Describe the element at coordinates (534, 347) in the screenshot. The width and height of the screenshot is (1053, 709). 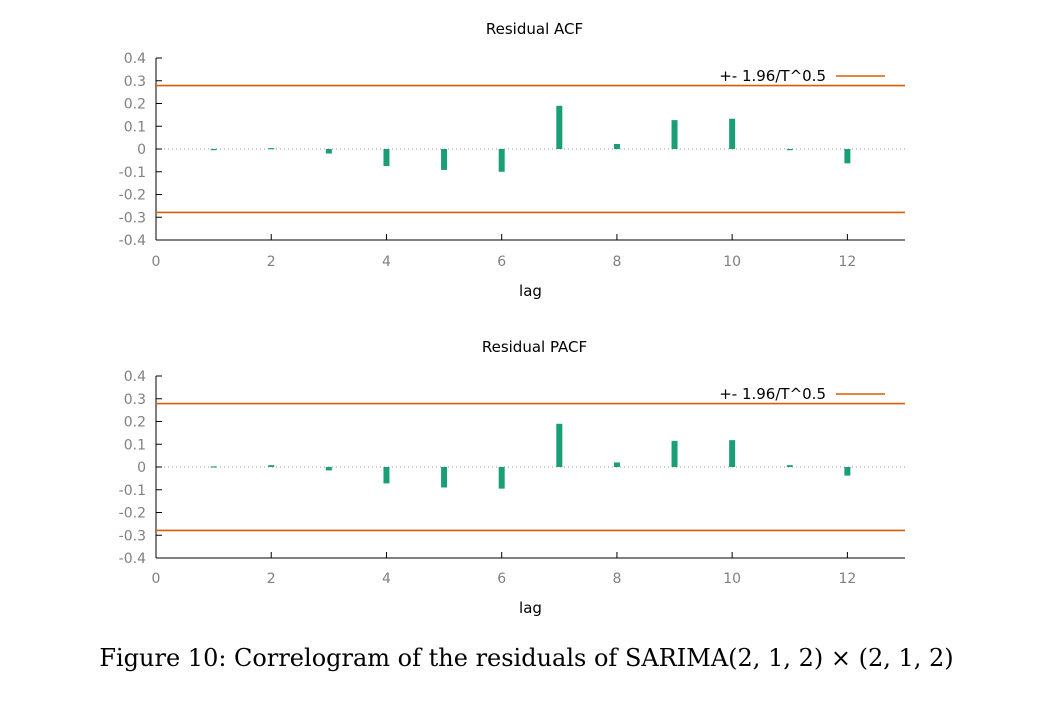
I see `chart-title: Residual PACF` at that location.